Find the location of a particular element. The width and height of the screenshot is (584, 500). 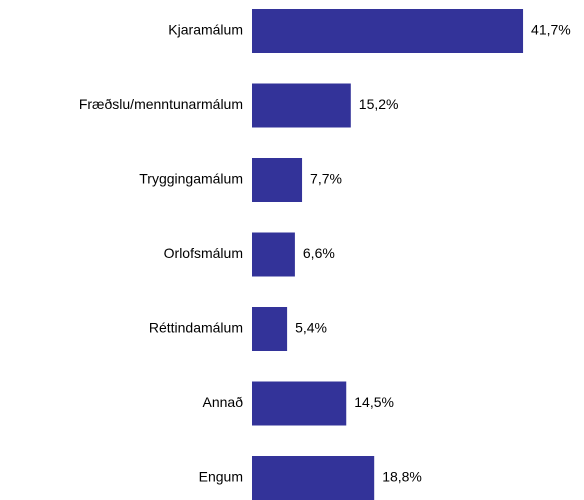

category-label: Orlofsmálum is located at coordinates (203, 253).